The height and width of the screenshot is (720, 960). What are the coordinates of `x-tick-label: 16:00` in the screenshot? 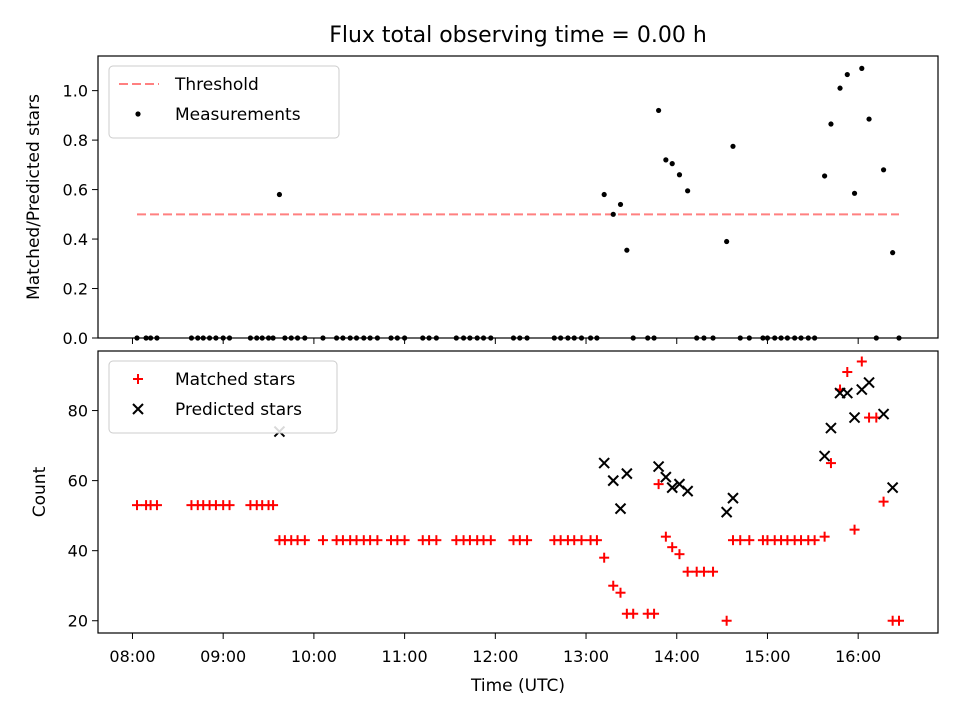 It's located at (858, 656).